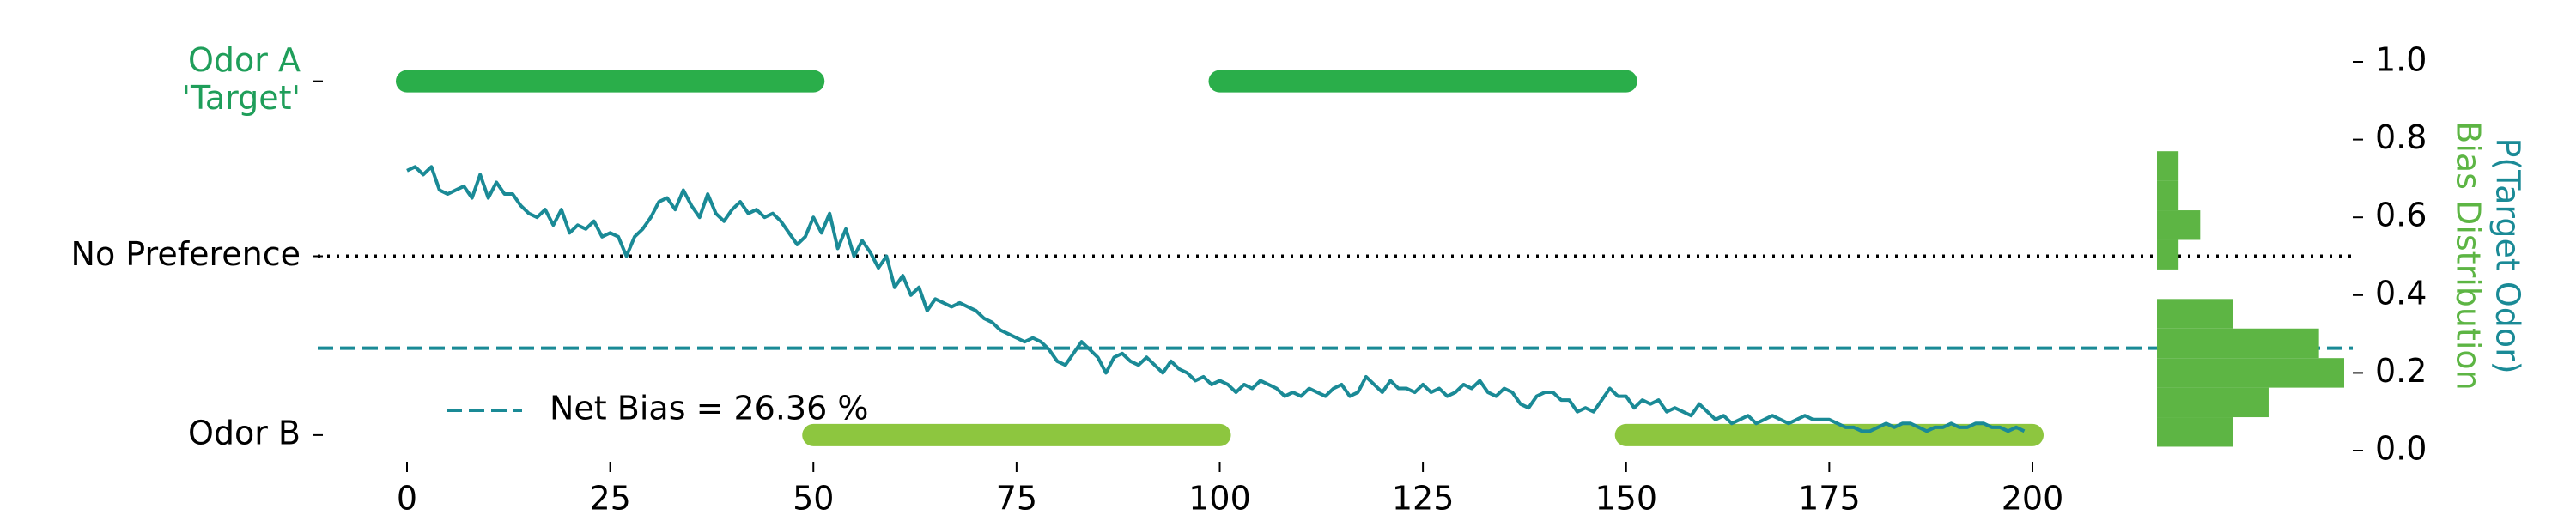 This screenshot has height=515, width=2576. What do you see at coordinates (407, 497) in the screenshot?
I see `x-tick-label: 0` at bounding box center [407, 497].